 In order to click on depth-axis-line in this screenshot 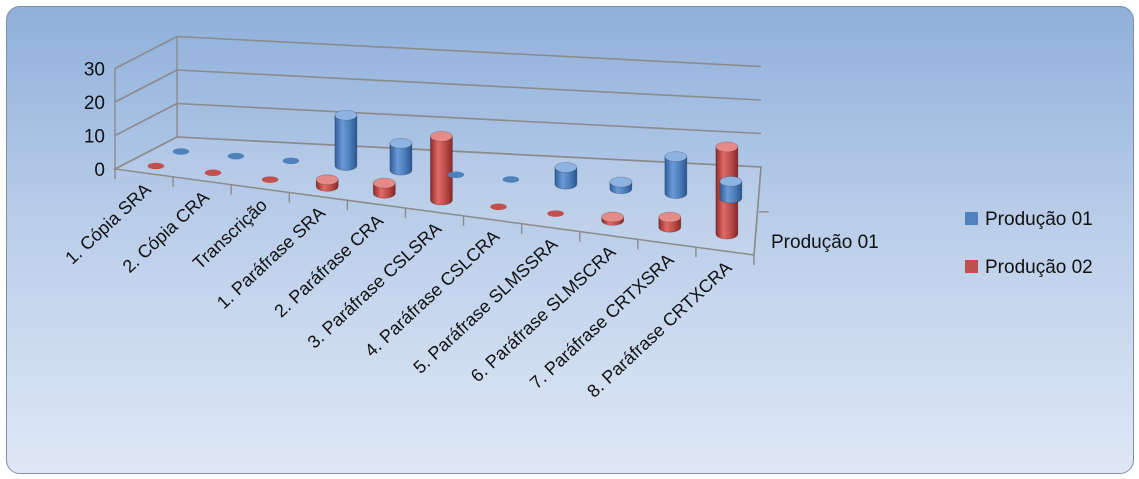, I will do `click(757, 211)`.